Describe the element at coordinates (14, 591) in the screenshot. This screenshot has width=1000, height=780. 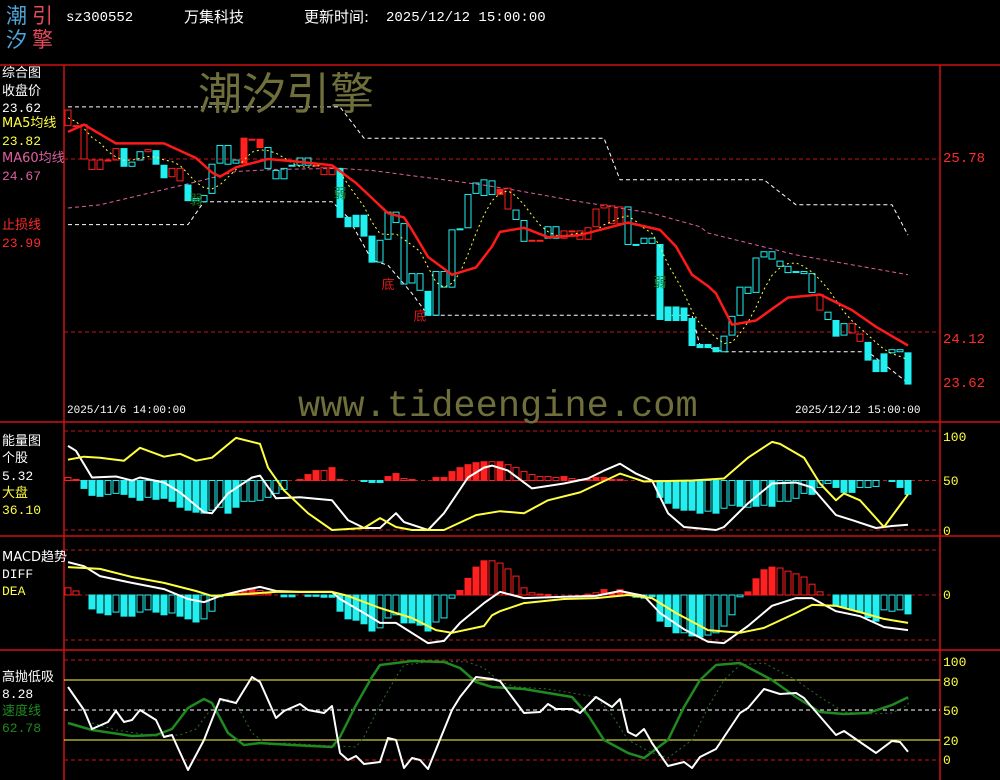
I see `dea-label: DEA` at that location.